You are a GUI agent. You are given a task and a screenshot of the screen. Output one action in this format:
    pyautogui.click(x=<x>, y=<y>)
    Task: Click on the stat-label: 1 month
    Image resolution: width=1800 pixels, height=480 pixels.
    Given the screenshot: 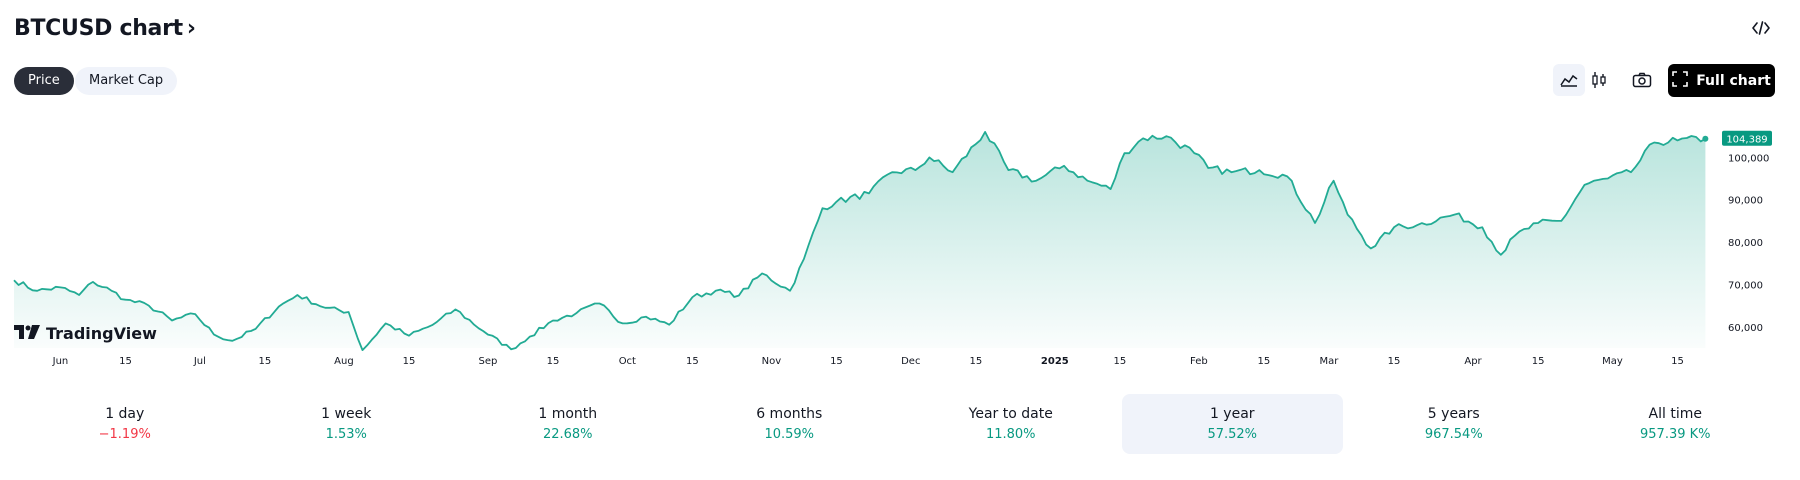 What is the action you would take?
    pyautogui.click(x=568, y=414)
    